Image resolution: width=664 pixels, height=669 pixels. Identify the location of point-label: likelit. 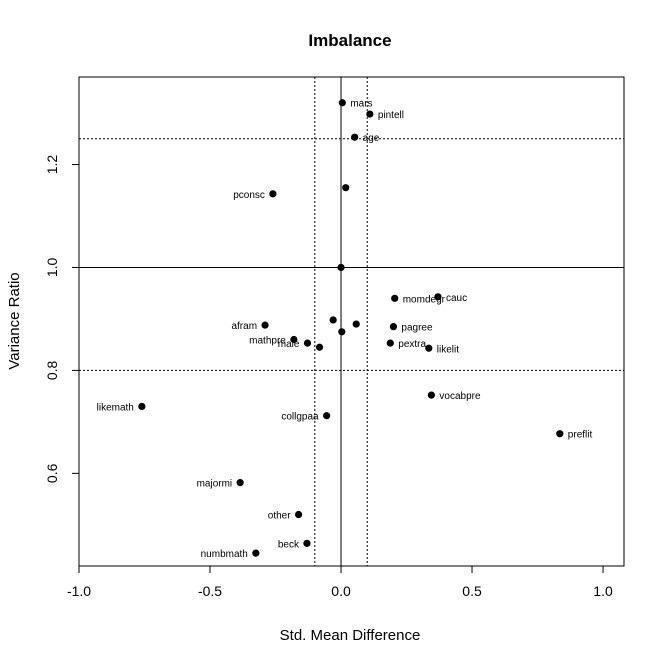
(448, 349).